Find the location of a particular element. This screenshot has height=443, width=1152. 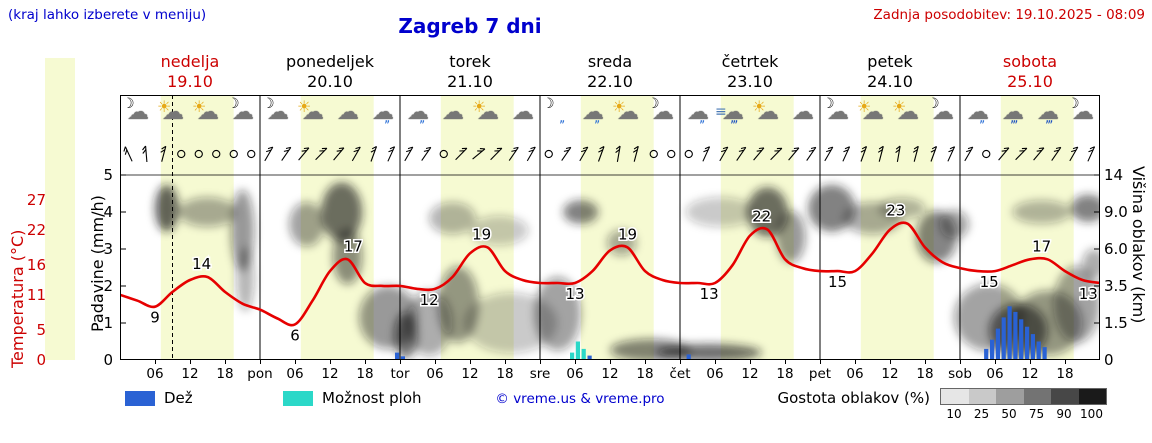

precip-tick: 2 is located at coordinates (108, 286).